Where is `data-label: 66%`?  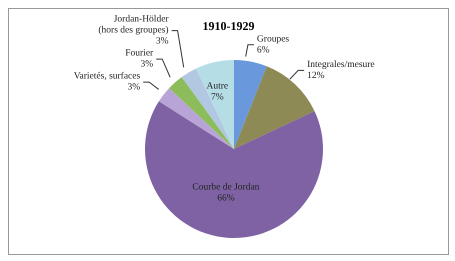
data-label: 66% is located at coordinates (226, 198).